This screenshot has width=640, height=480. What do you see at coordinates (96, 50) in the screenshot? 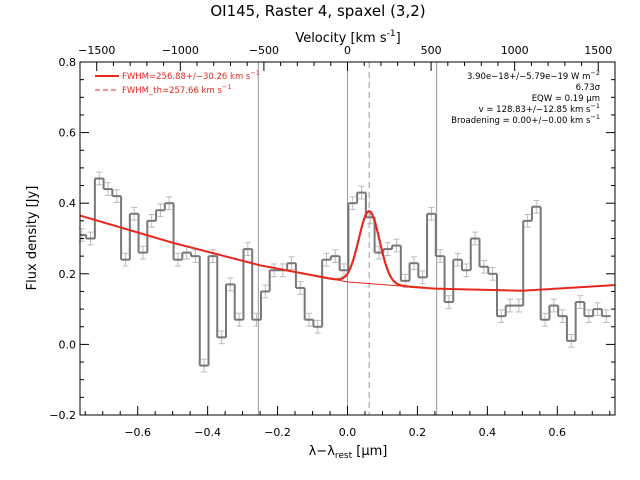
I see `top-x-tick-label: −1500` at bounding box center [96, 50].